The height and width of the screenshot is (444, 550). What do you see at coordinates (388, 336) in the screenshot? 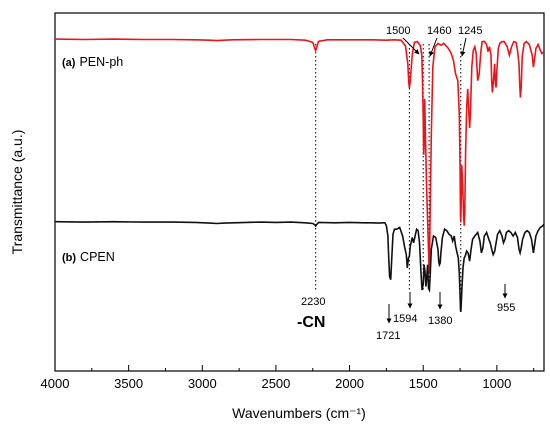
I see `peak-label-1721: 1721` at bounding box center [388, 336].